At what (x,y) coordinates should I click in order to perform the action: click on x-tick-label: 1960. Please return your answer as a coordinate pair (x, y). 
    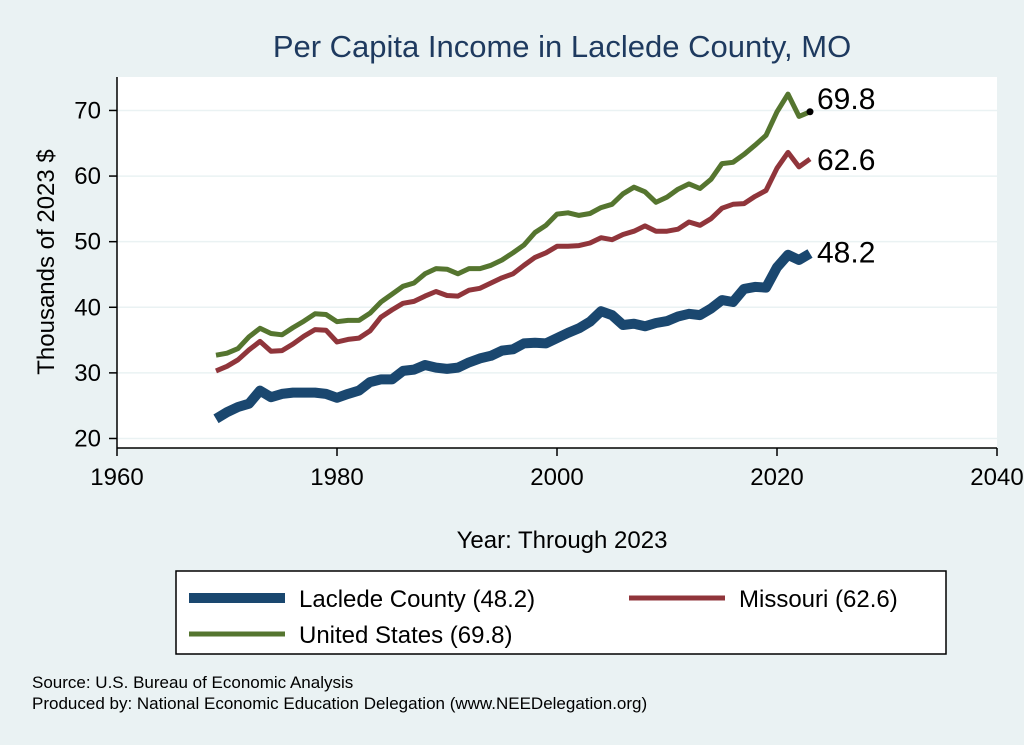
    Looking at the image, I should click on (116, 477).